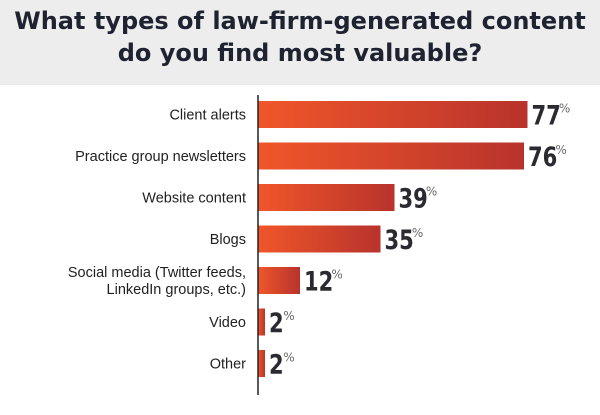 The image size is (600, 415). What do you see at coordinates (207, 116) in the screenshot?
I see `category-label: Client alerts` at bounding box center [207, 116].